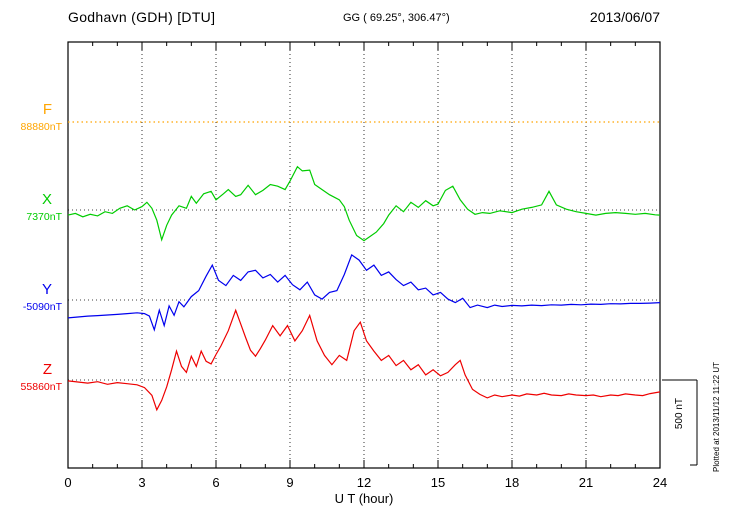  Describe the element at coordinates (512, 482) in the screenshot. I see `x-tick-label: 18` at that location.